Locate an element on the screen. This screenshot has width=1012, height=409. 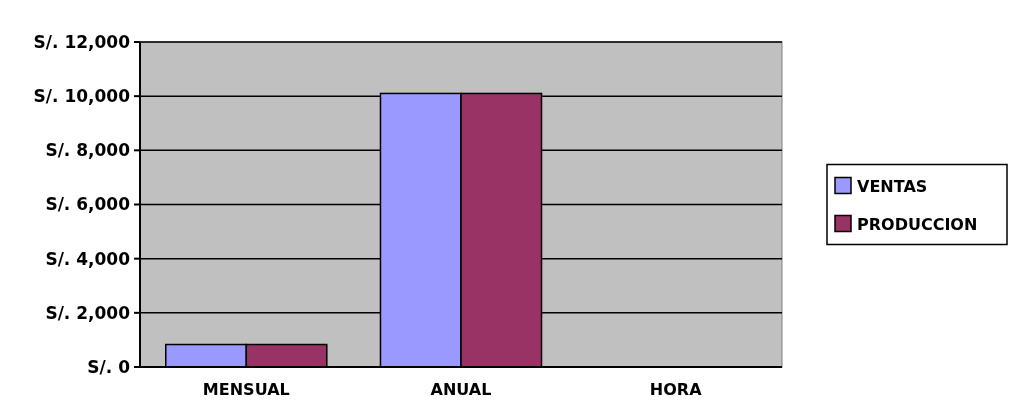
y-tick-label: S/. 2,000 is located at coordinates (88, 312).